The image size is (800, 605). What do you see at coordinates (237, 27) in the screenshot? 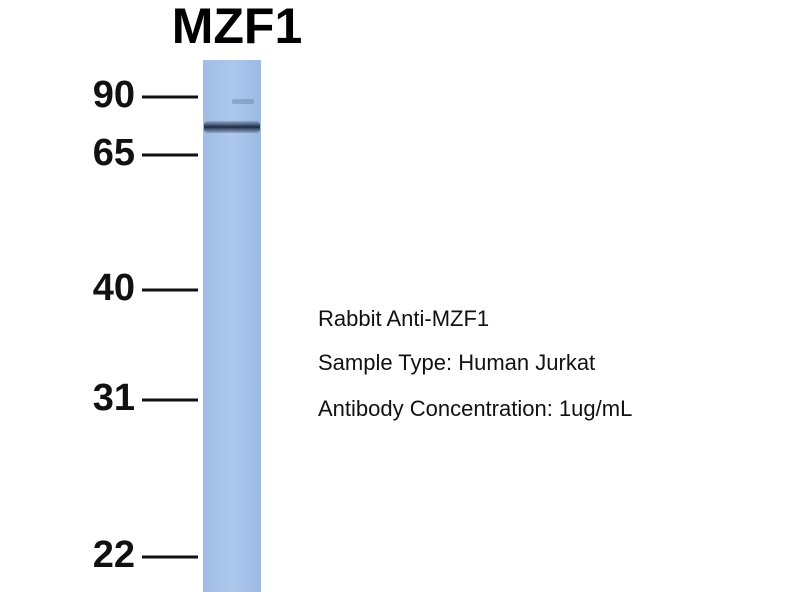
I see `title: MZF1` at bounding box center [237, 27].